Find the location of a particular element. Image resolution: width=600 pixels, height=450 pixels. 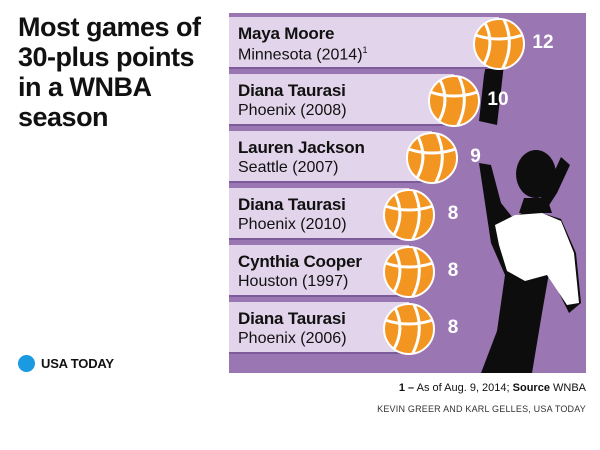

team-season-text: Seattle (2007) is located at coordinates (288, 167).